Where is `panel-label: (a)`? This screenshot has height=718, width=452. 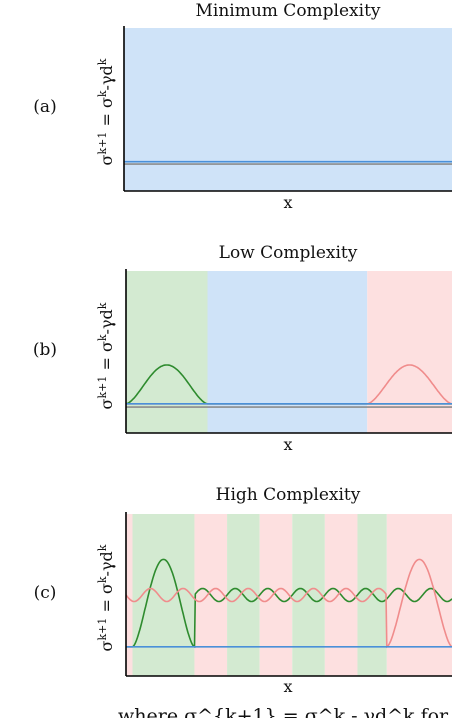 panel-label: (a) is located at coordinates (44, 107).